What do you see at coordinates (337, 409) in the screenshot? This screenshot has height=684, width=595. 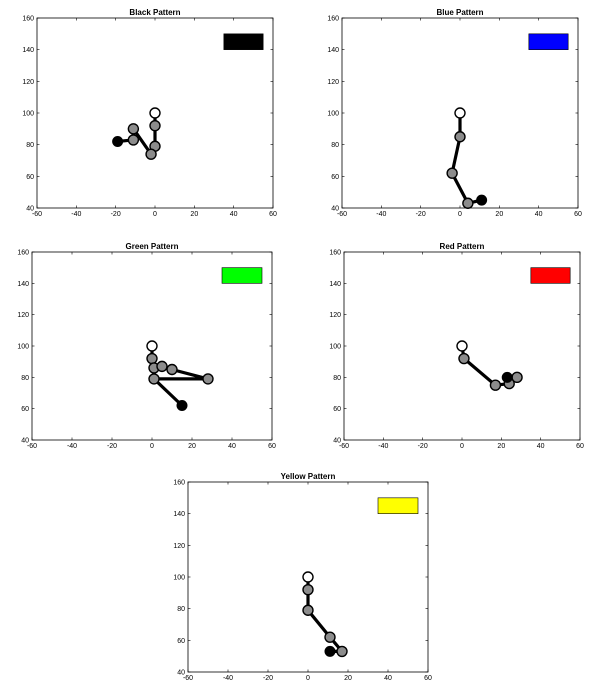 I see `red-y-tick-label: 60` at bounding box center [337, 409].